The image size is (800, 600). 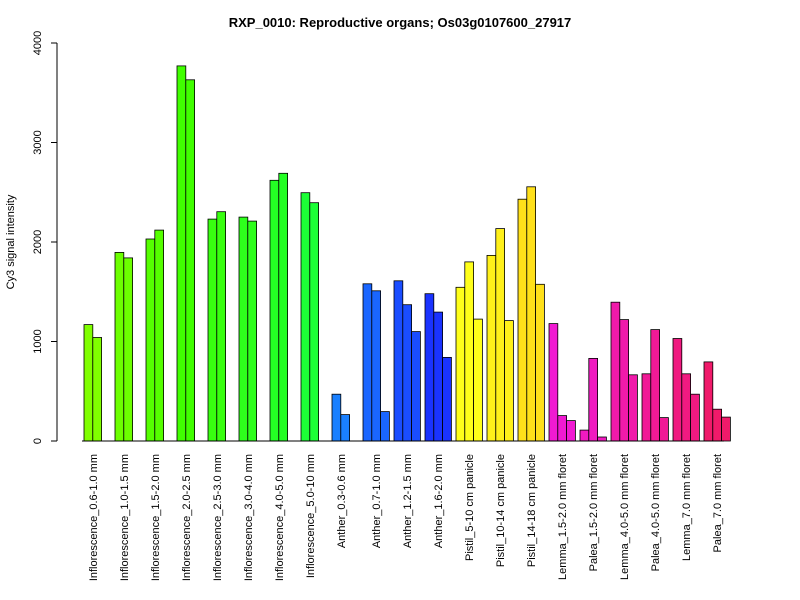 I want to click on category-label: Anther_0.3-0.6 mm, so click(x=342, y=501).